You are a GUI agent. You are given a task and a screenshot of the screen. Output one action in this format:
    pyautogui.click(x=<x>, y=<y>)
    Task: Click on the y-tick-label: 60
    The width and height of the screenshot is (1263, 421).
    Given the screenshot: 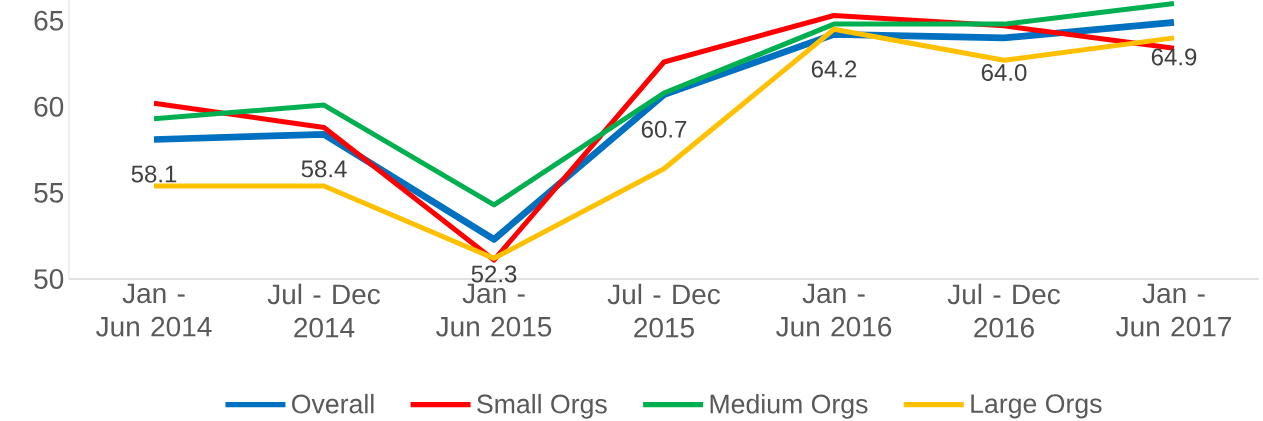 What is the action you would take?
    pyautogui.click(x=49, y=106)
    